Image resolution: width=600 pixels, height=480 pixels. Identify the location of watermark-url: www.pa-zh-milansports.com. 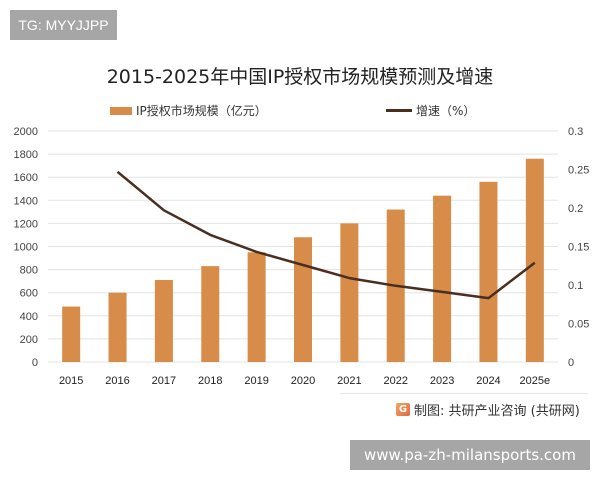
(470, 455).